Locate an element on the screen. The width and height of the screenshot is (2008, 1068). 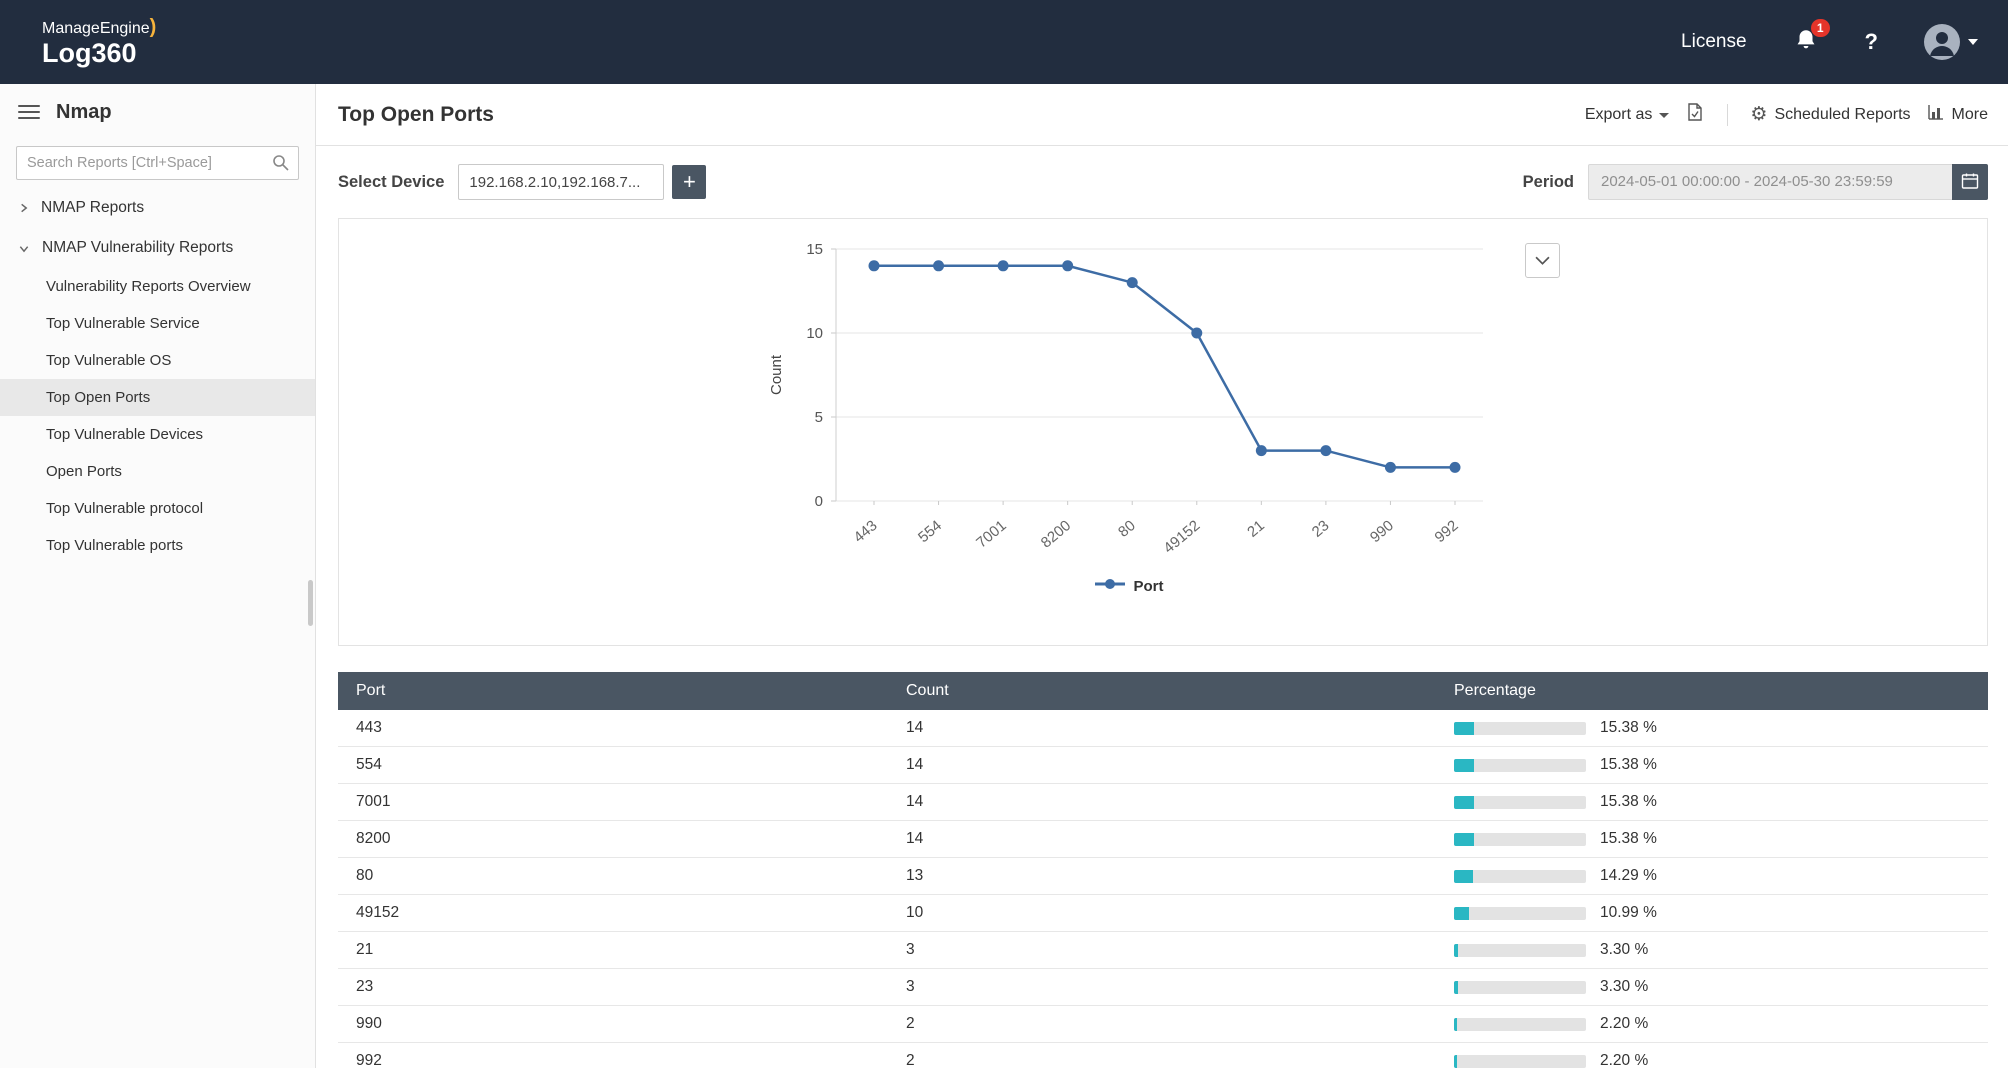
more-button: More is located at coordinates (1957, 114).